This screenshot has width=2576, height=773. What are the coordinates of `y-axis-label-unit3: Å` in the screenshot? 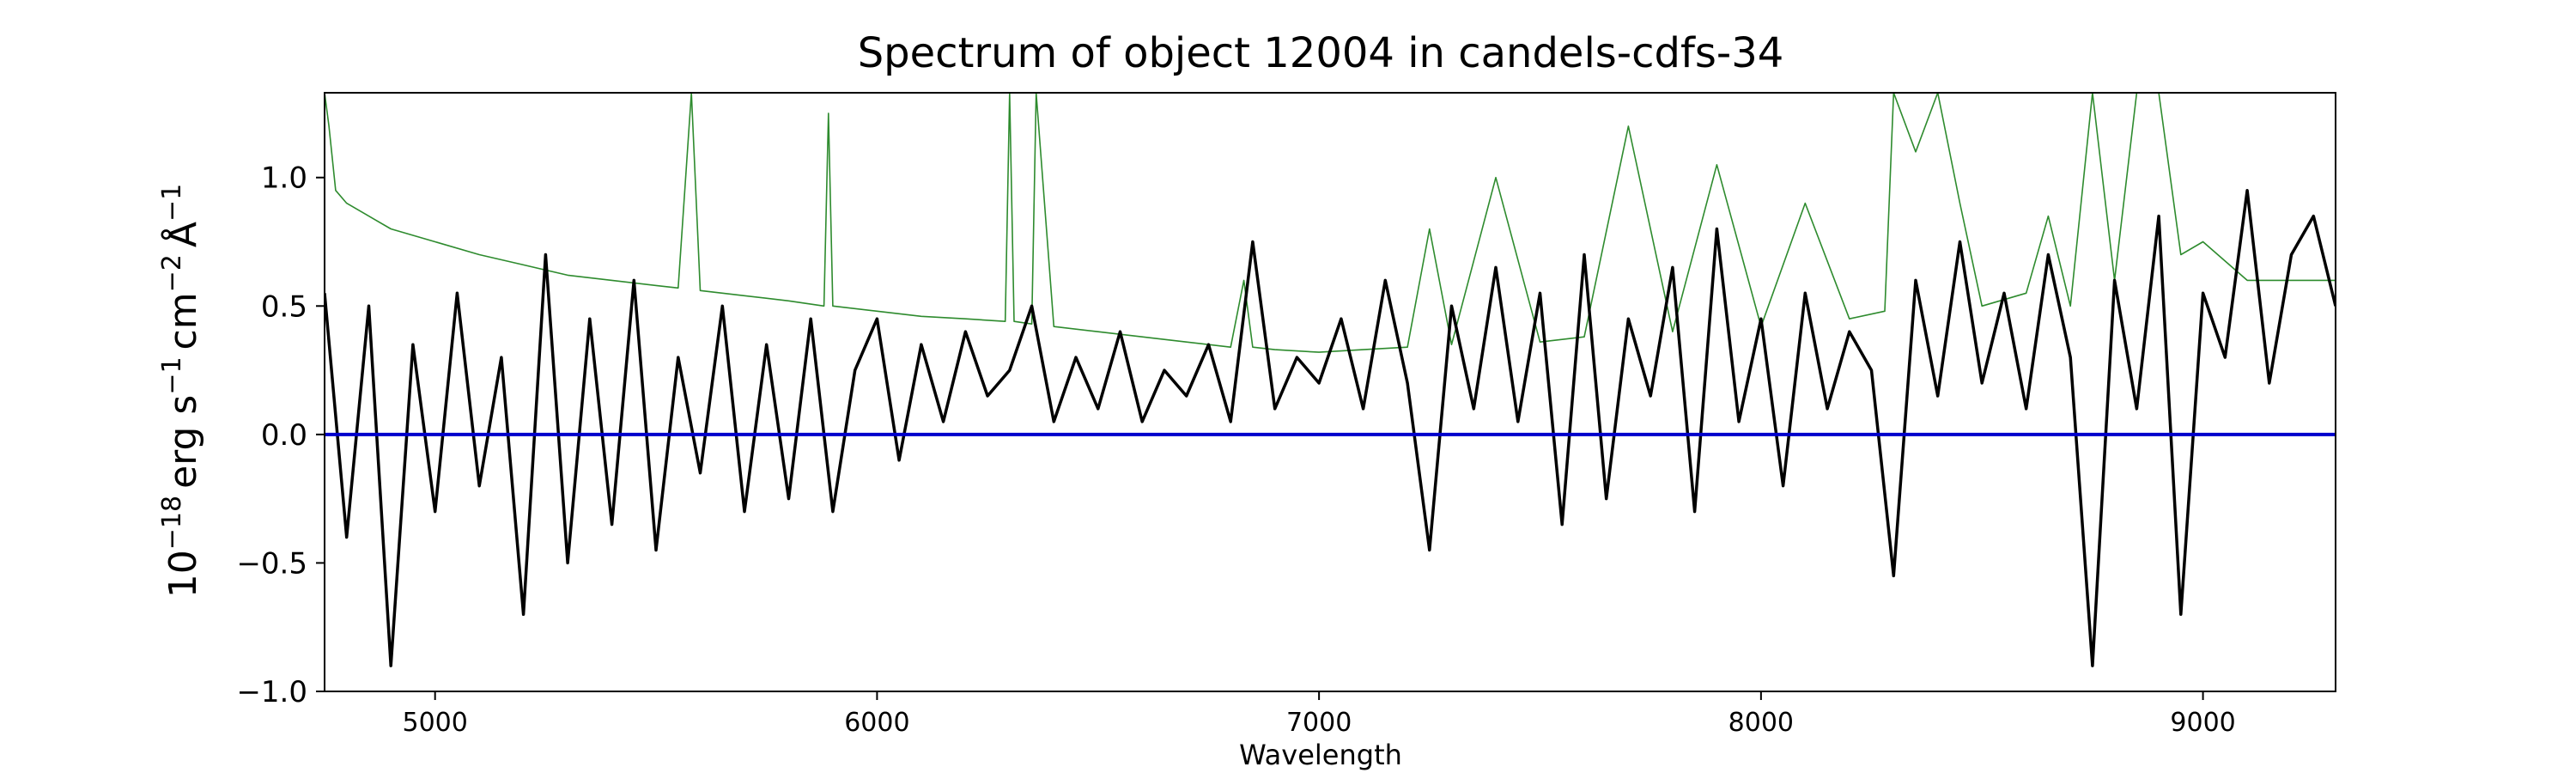 It's located at (182, 234).